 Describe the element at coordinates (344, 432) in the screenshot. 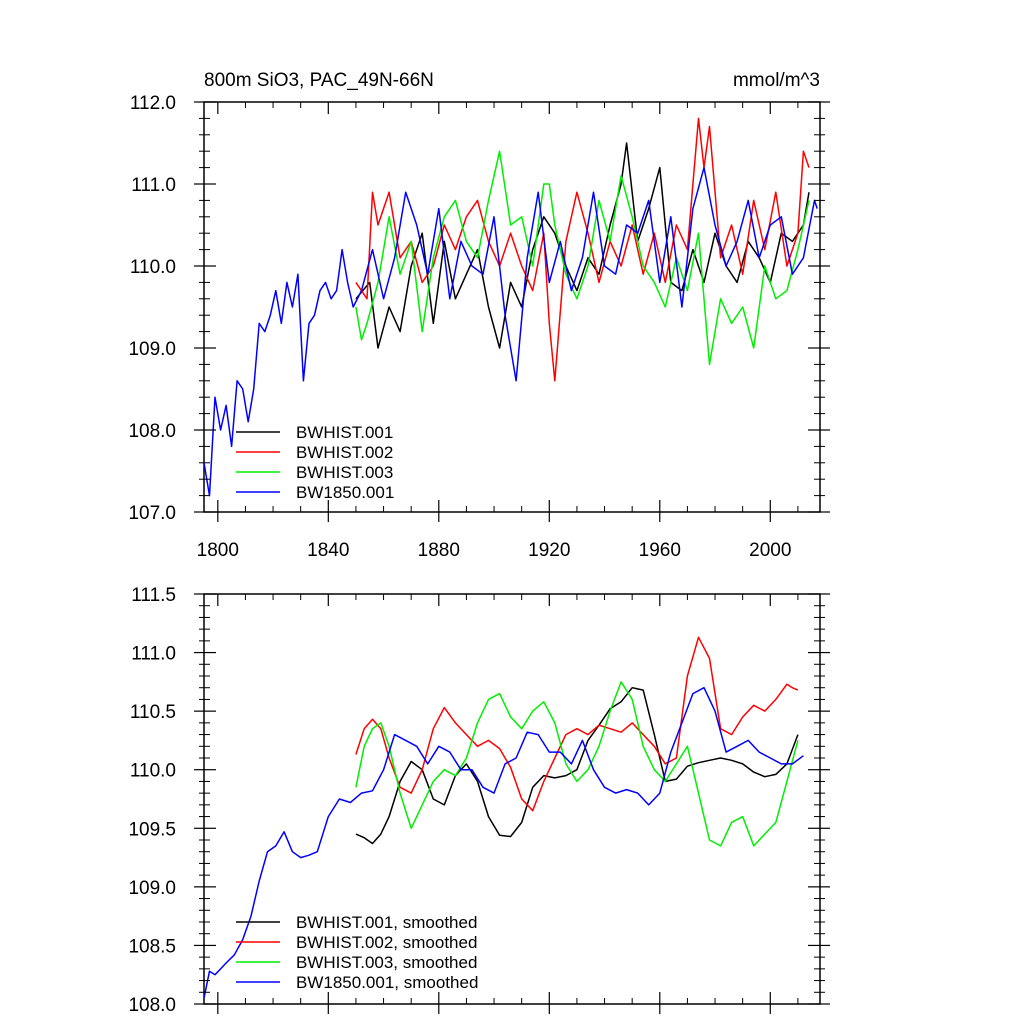

I see `top-legend-label: BWHIST.001` at that location.